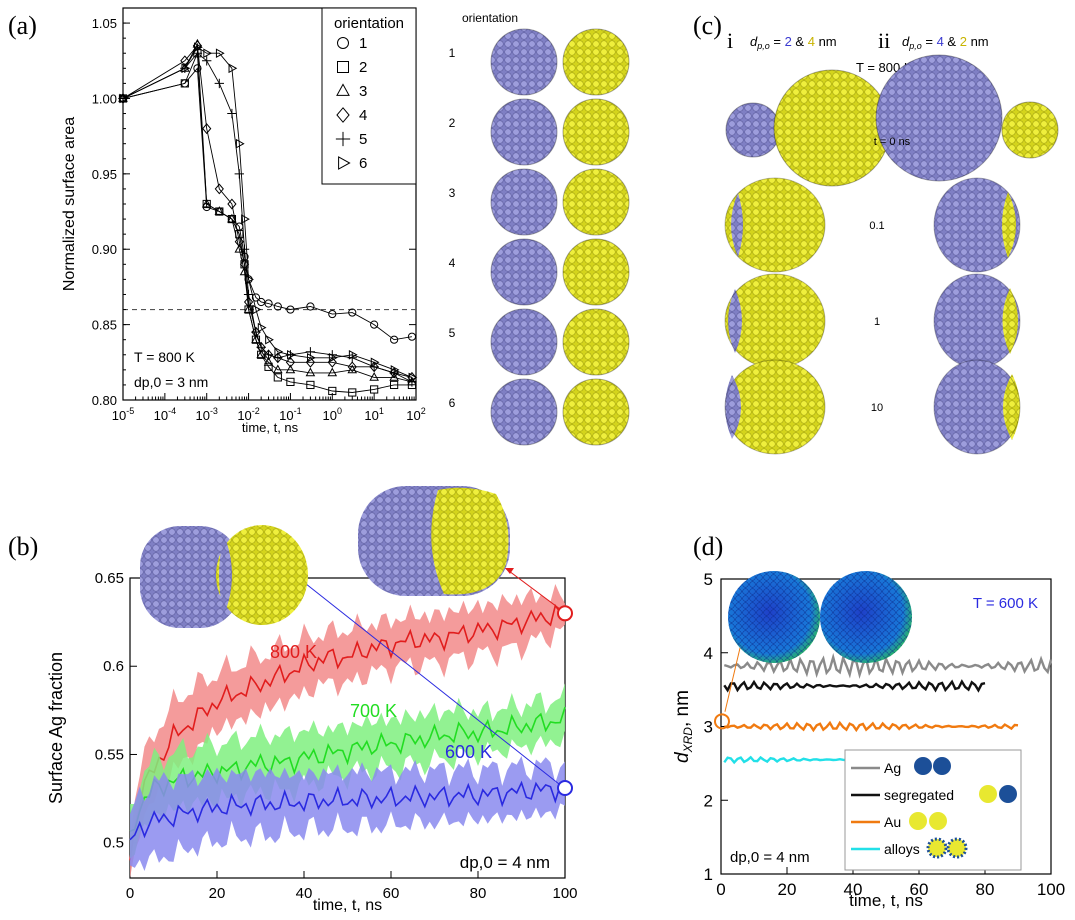 The height and width of the screenshot is (920, 1075). I want to click on time-label: 0.1, so click(876, 226).